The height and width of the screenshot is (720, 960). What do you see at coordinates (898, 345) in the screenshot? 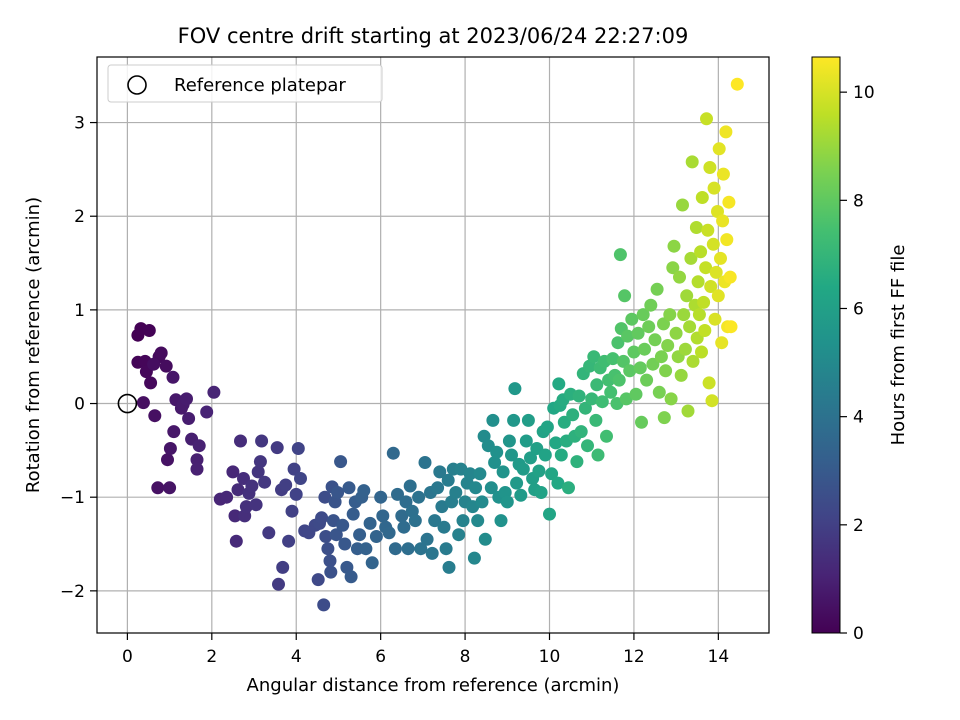
I see `colorbar-label: Hours from first FF file` at bounding box center [898, 345].